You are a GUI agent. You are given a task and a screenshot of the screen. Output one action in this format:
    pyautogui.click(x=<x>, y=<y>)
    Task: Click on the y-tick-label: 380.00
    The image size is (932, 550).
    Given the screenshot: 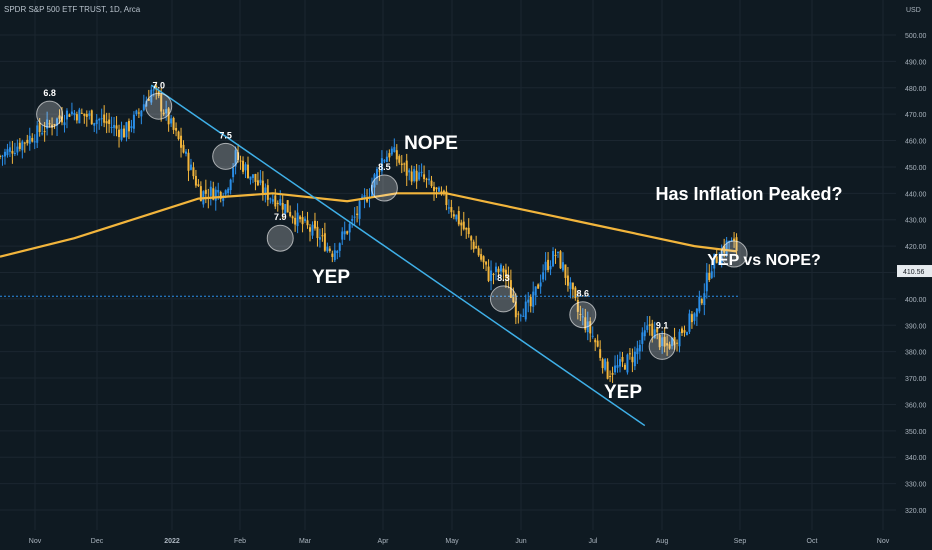 What is the action you would take?
    pyautogui.click(x=916, y=353)
    